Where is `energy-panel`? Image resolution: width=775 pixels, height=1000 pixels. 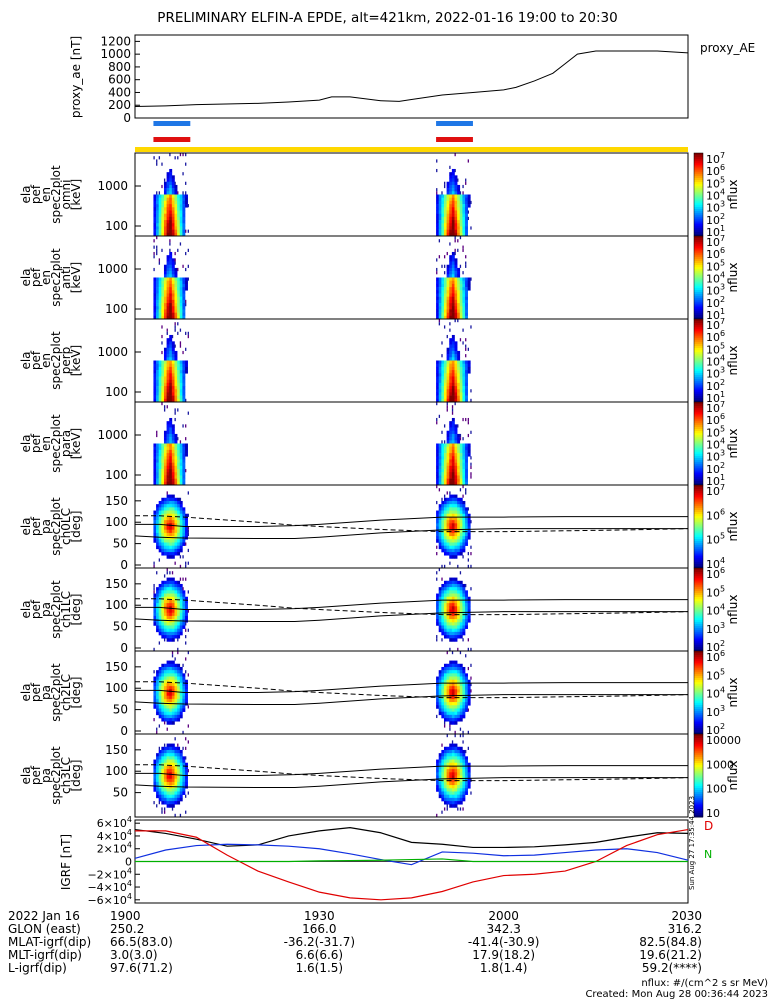
energy-panel is located at coordinates (419, 360).